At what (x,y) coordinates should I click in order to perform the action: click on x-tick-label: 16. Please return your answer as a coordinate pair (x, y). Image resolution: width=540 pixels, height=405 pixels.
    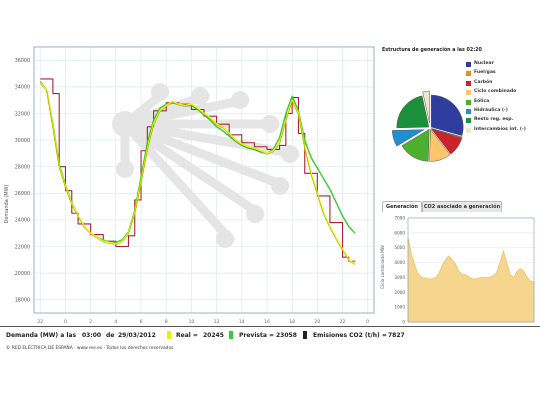
    Looking at the image, I should click on (267, 322).